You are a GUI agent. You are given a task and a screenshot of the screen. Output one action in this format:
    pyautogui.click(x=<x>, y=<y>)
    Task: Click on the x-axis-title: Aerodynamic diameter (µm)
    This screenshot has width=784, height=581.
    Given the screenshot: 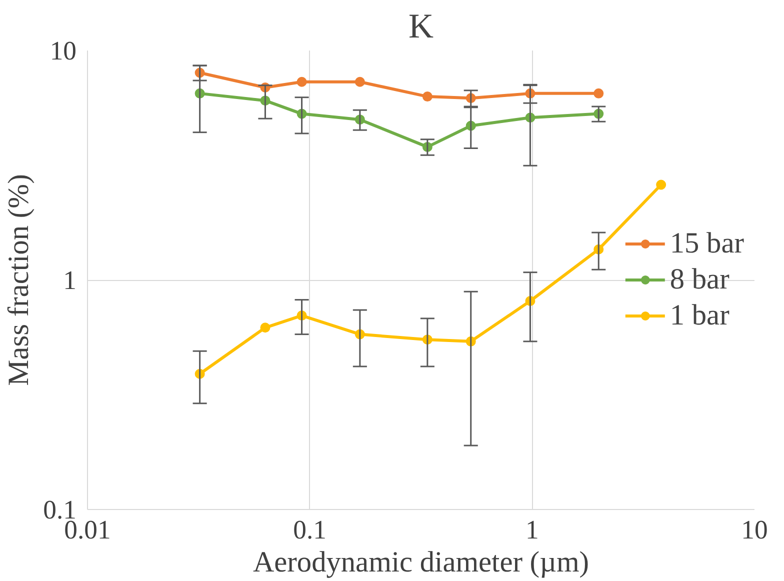 What is the action you would take?
    pyautogui.click(x=421, y=562)
    